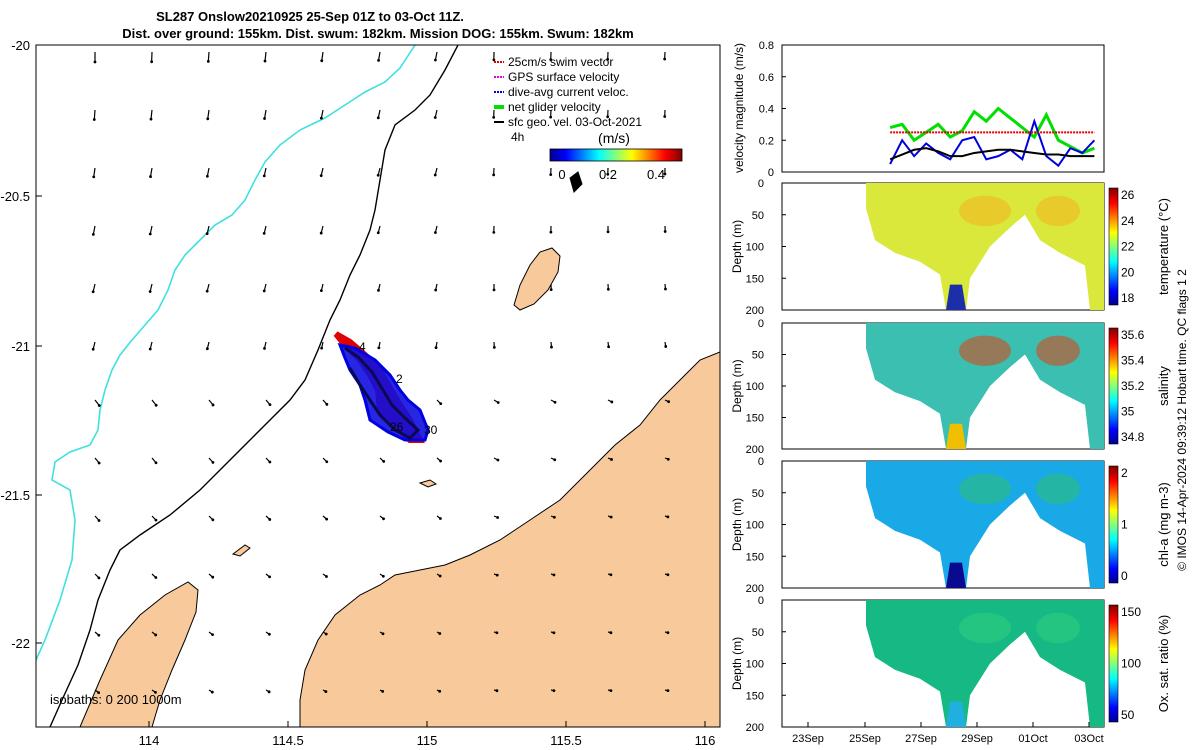  Describe the element at coordinates (15, 495) in the screenshot. I see `lat-tick: -21.5` at that location.